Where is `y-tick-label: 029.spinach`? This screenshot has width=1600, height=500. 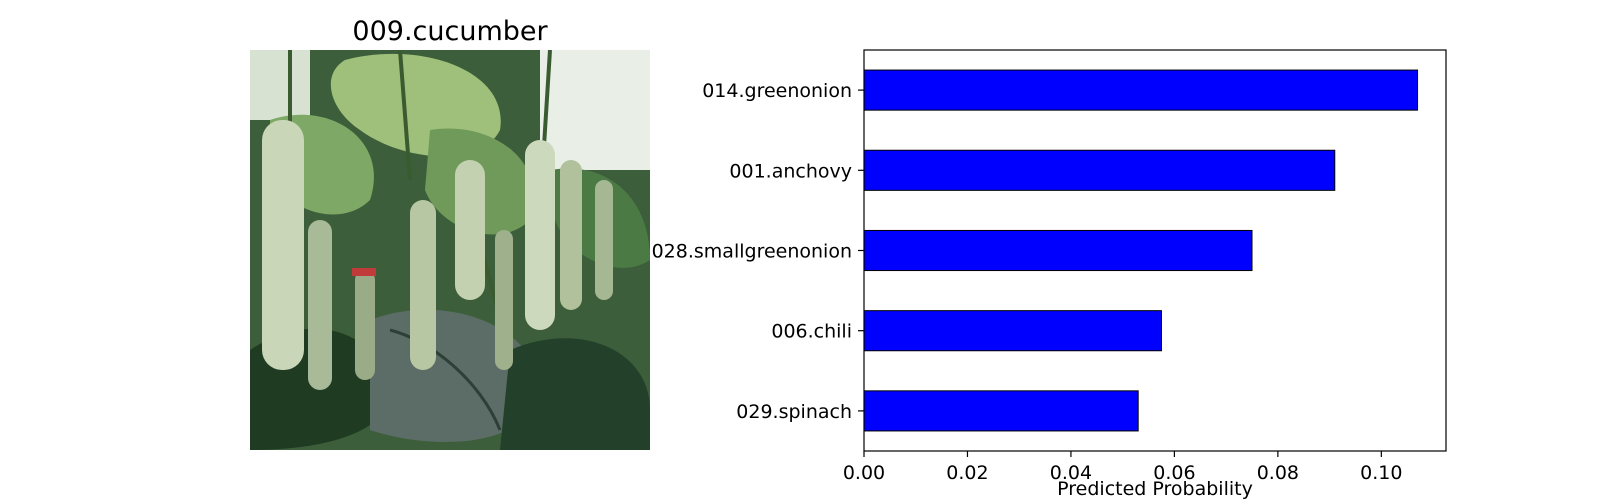 y-tick-label: 029.spinach is located at coordinates (794, 412).